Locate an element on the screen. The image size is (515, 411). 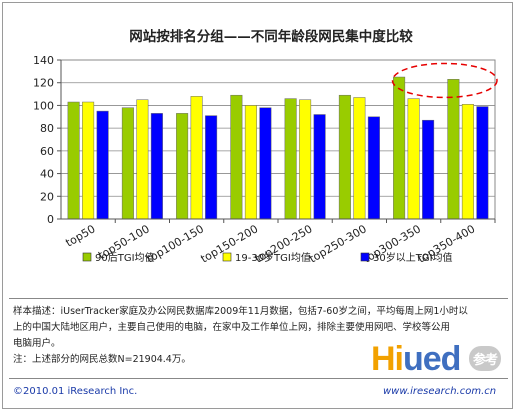
chart-title: 网站按排名分组——不同年龄段网民集中度比较 is located at coordinates (271, 36).